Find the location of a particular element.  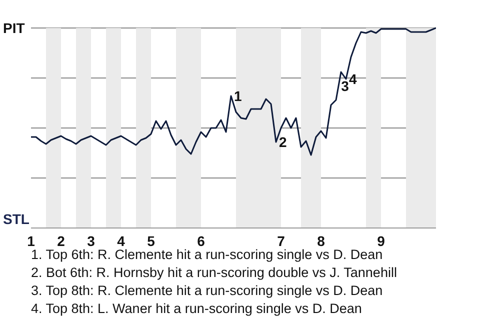

x-tick-label: 6 is located at coordinates (201, 240).